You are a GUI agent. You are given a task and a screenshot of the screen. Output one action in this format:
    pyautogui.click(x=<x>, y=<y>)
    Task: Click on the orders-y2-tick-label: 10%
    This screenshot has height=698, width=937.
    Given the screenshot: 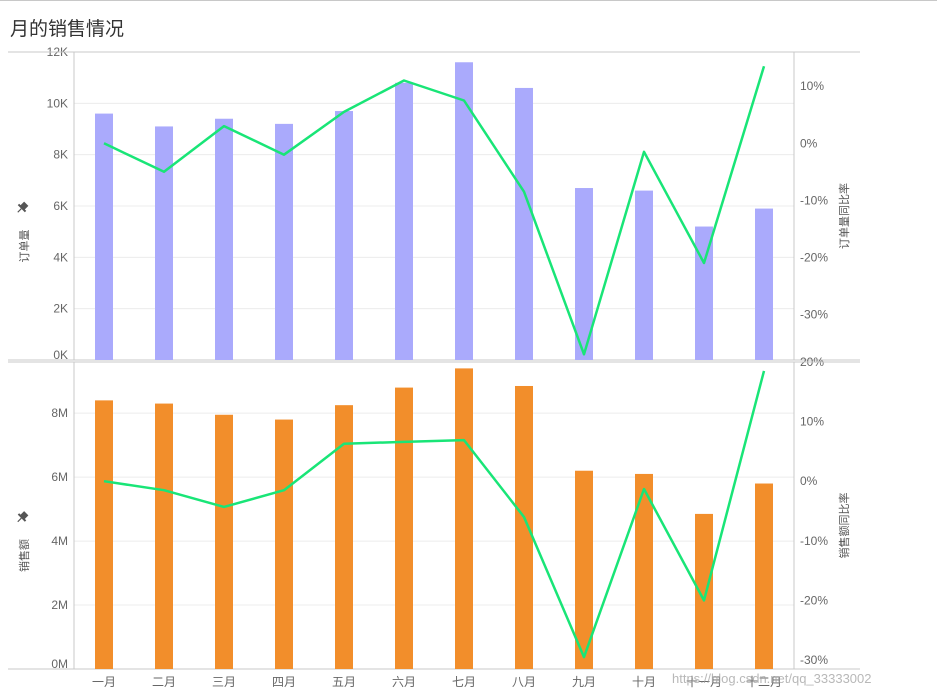 What is the action you would take?
    pyautogui.click(x=812, y=86)
    